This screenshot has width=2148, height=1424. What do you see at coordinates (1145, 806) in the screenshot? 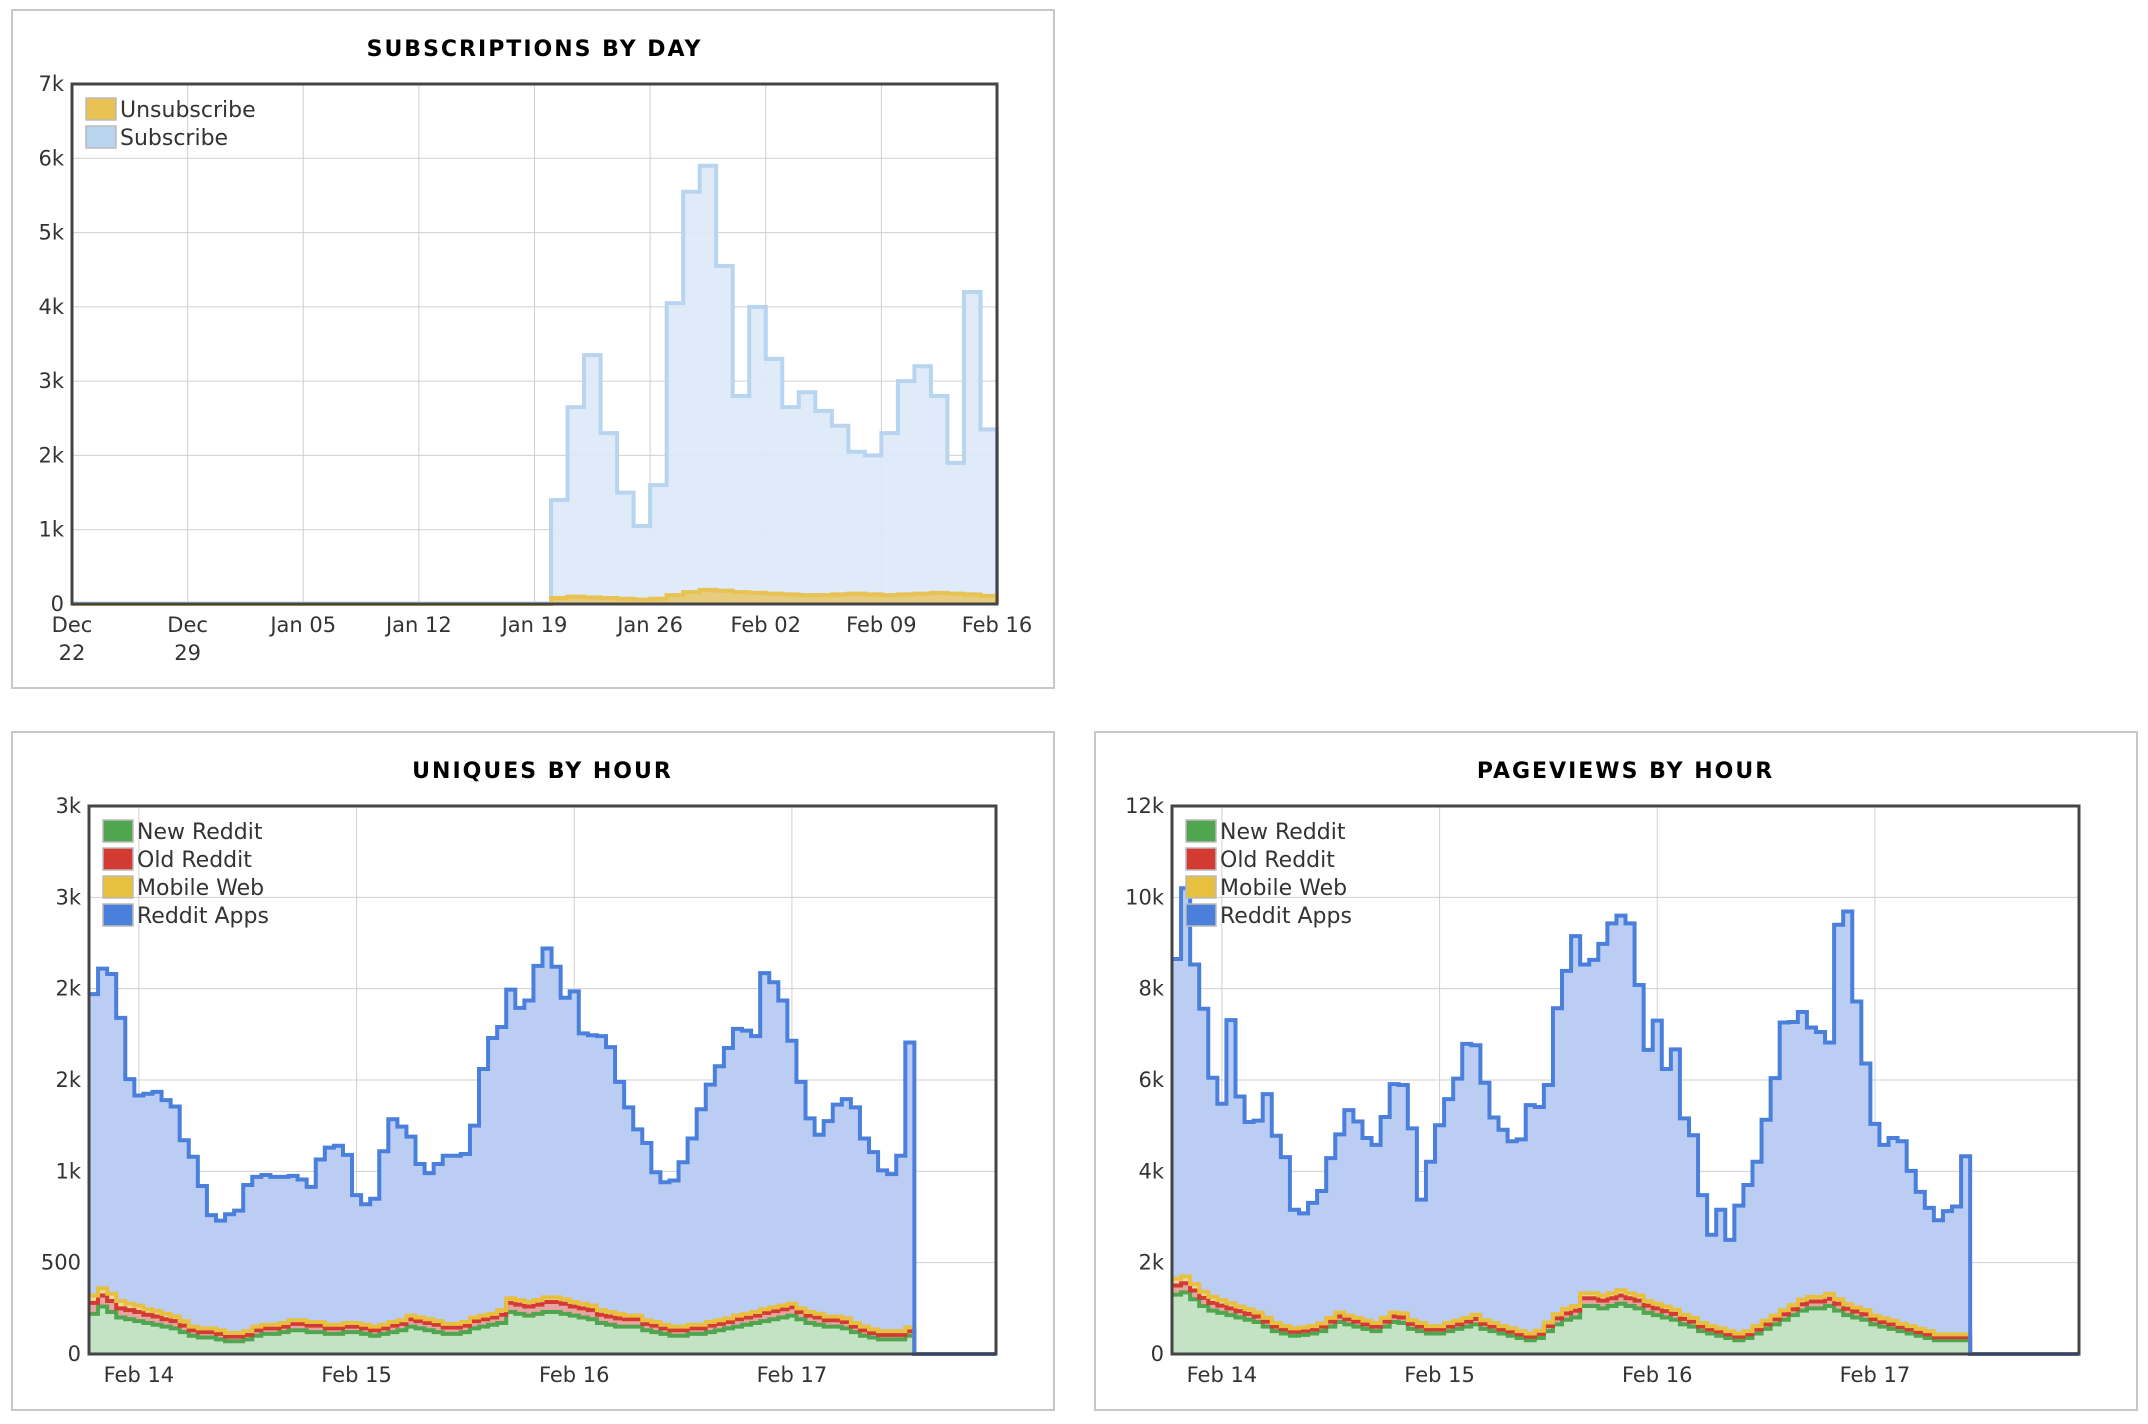
I see `y-tick-label: 12k` at bounding box center [1145, 806].